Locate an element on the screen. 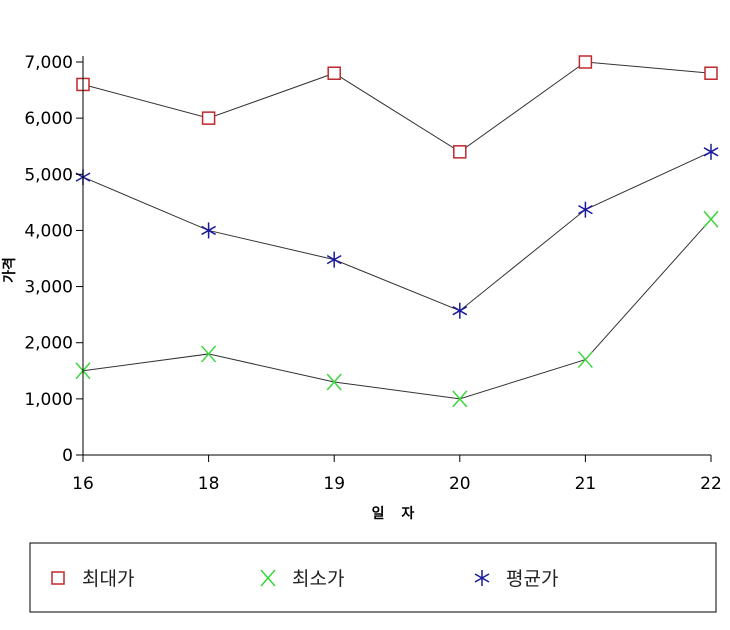  x-tick-label: 20 is located at coordinates (460, 484).